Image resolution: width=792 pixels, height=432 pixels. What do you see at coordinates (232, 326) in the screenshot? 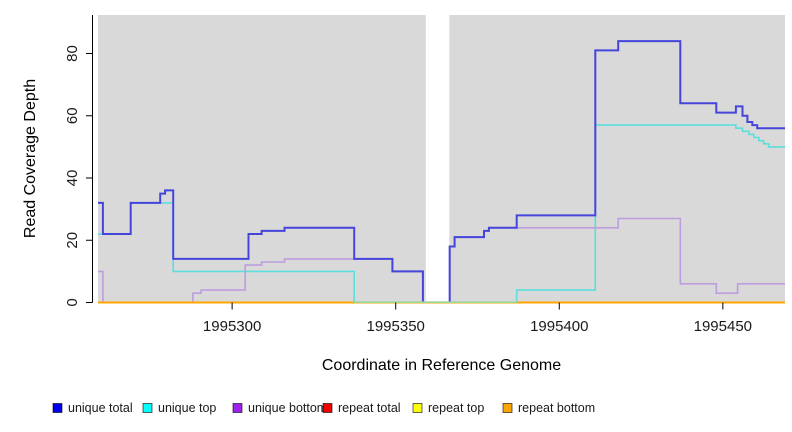
I see `x-tick-label: 1995300` at bounding box center [232, 326].